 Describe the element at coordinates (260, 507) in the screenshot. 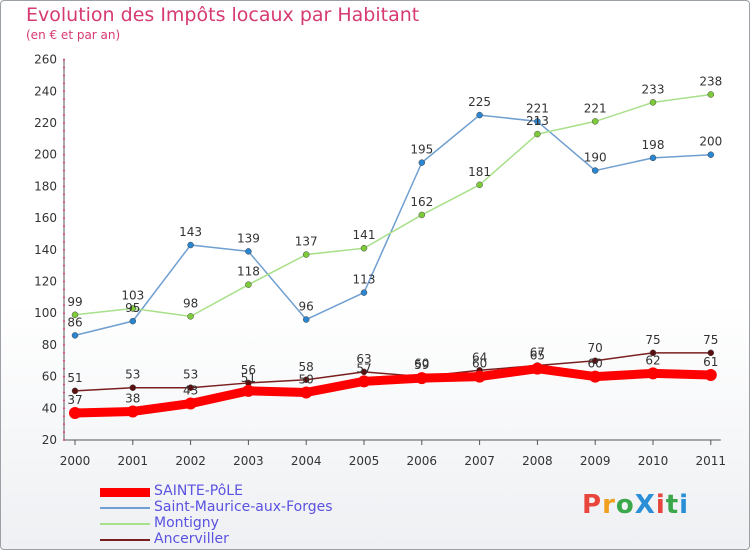

I see `legend-item-saint-maurice: Saint-Maurice-aux-Forges` at that location.